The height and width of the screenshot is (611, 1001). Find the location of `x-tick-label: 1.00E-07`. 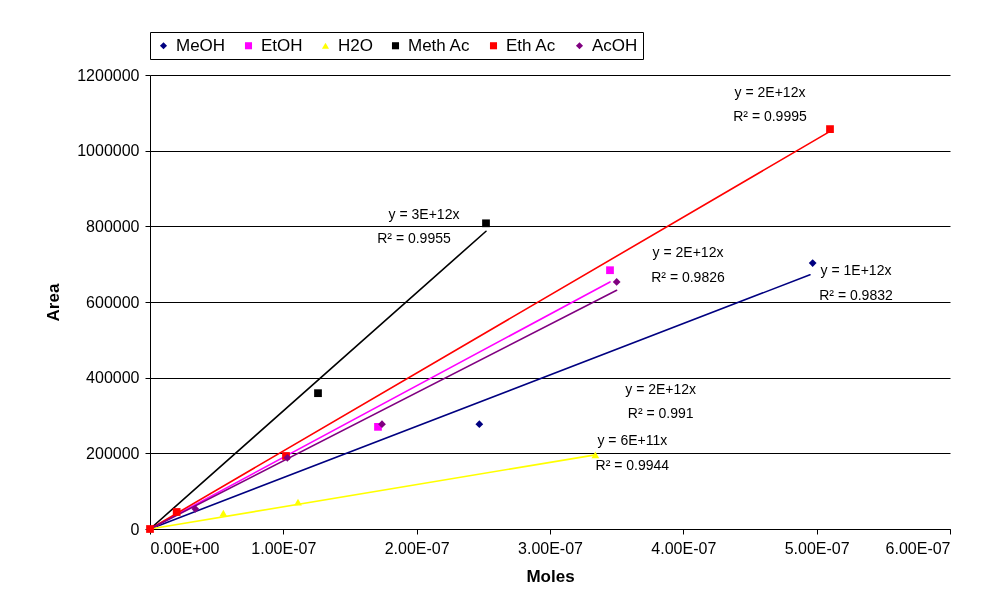

x-tick-label: 1.00E-07 is located at coordinates (284, 548).